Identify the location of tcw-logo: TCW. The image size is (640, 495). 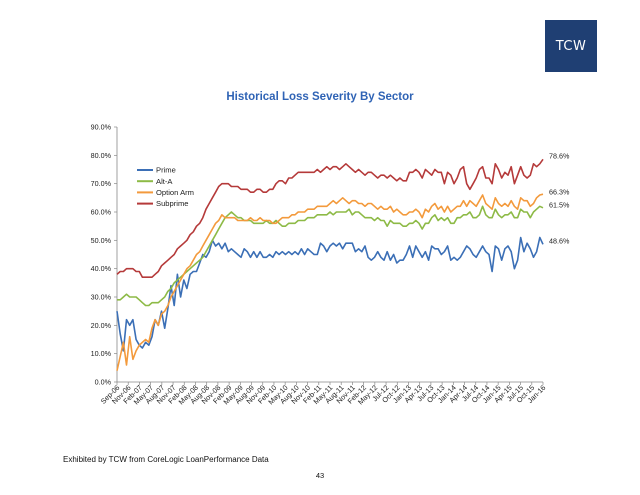
(571, 46).